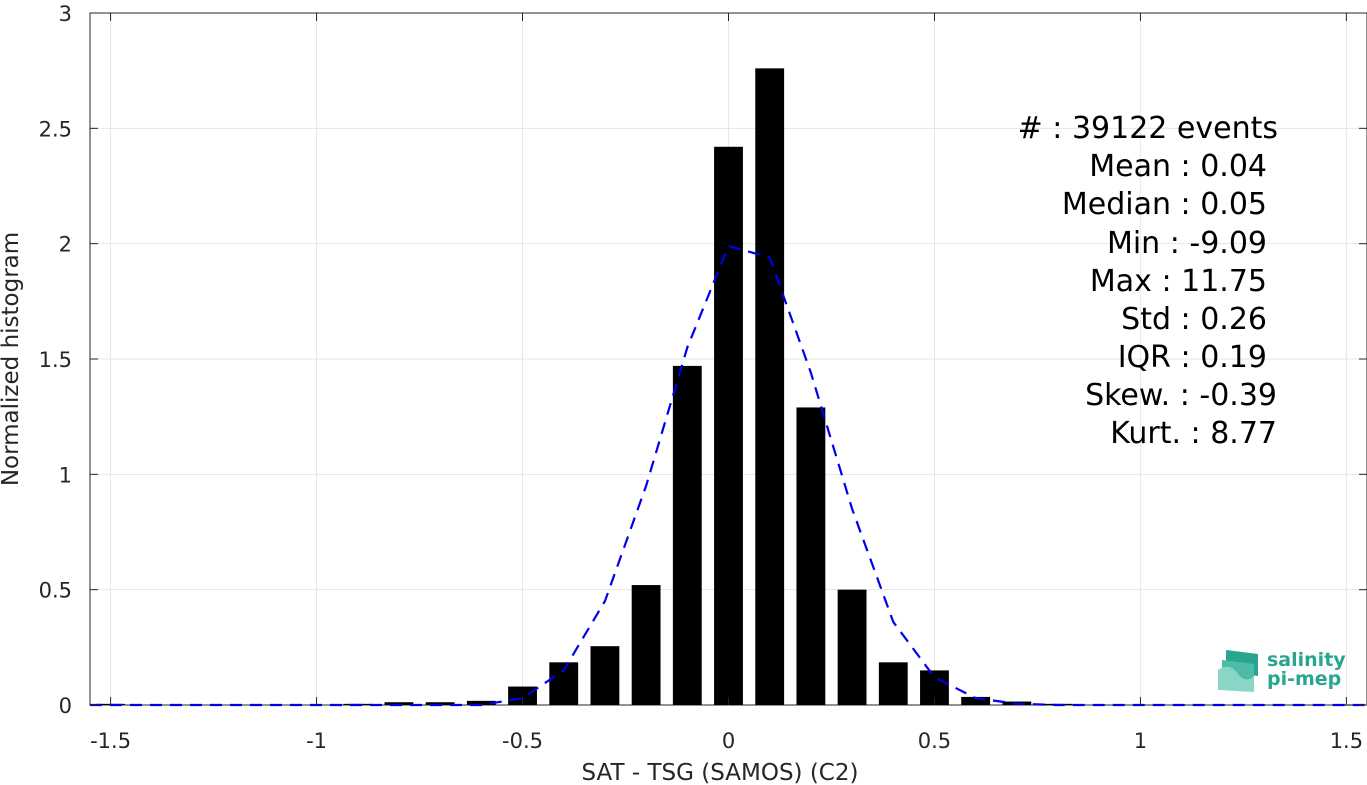 The width and height of the screenshot is (1367, 785). What do you see at coordinates (55, 360) in the screenshot?
I see `y-tick-label: 1.5` at bounding box center [55, 360].